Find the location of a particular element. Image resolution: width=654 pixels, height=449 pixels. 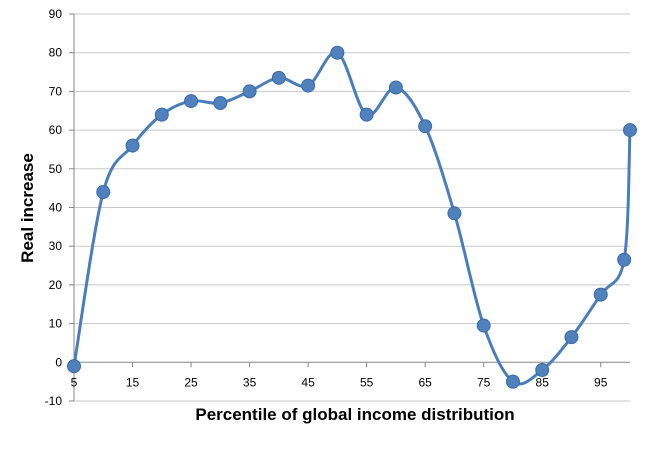

y-tick-label: 40 is located at coordinates (56, 208).